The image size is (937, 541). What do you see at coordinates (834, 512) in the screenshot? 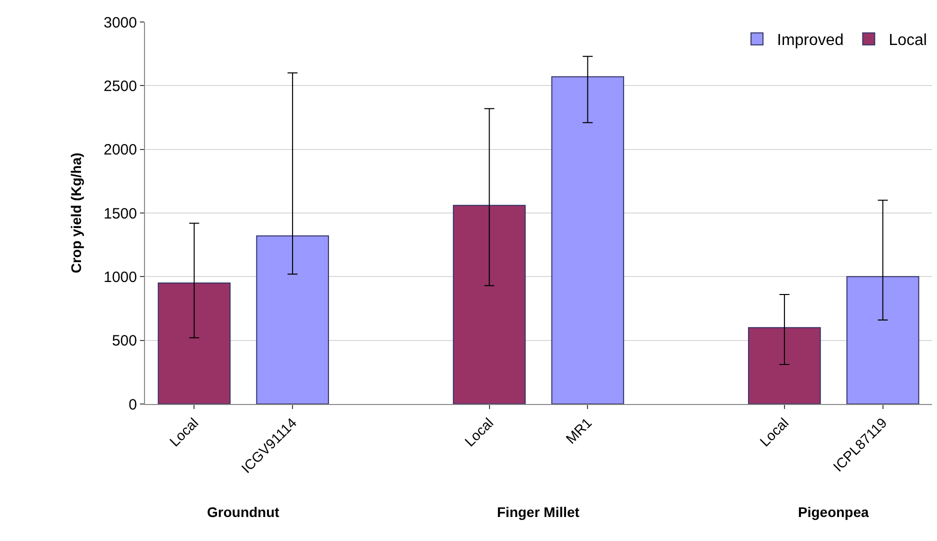
I see `text: Pigeonpea` at bounding box center [834, 512].